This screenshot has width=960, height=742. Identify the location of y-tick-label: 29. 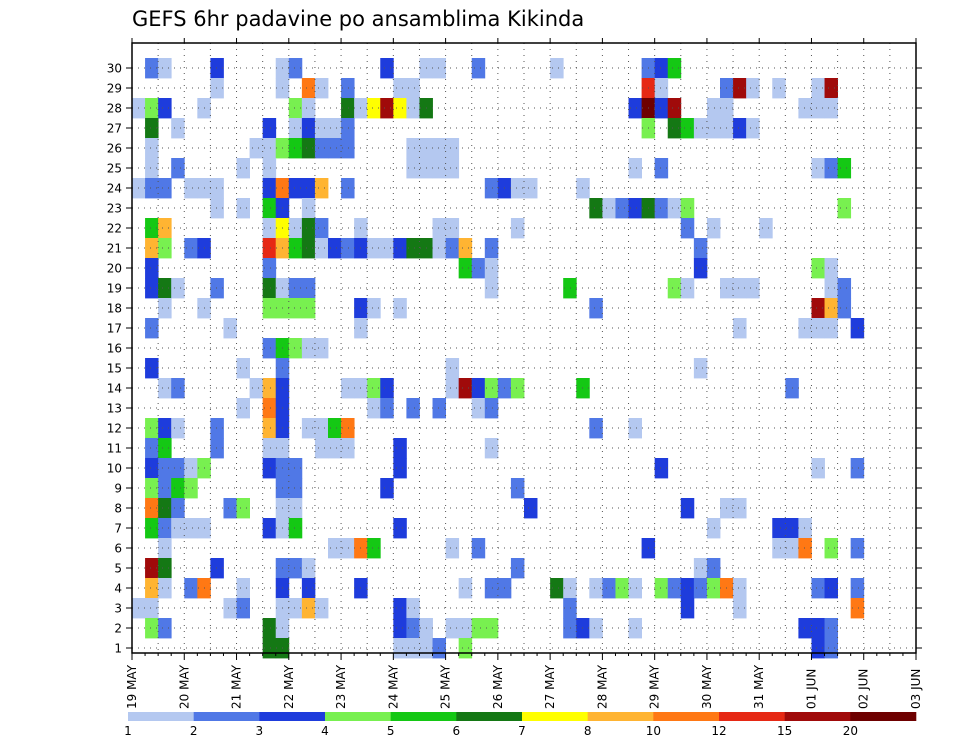
(114, 89).